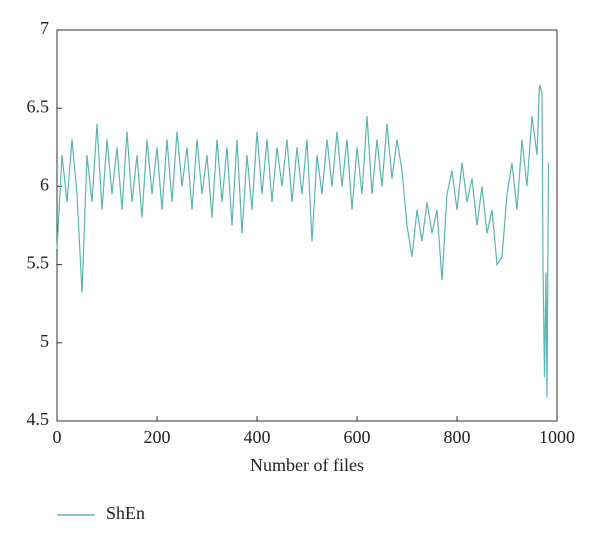 The width and height of the screenshot is (600, 547). What do you see at coordinates (157, 437) in the screenshot?
I see `x-tick-label: 200` at bounding box center [157, 437].